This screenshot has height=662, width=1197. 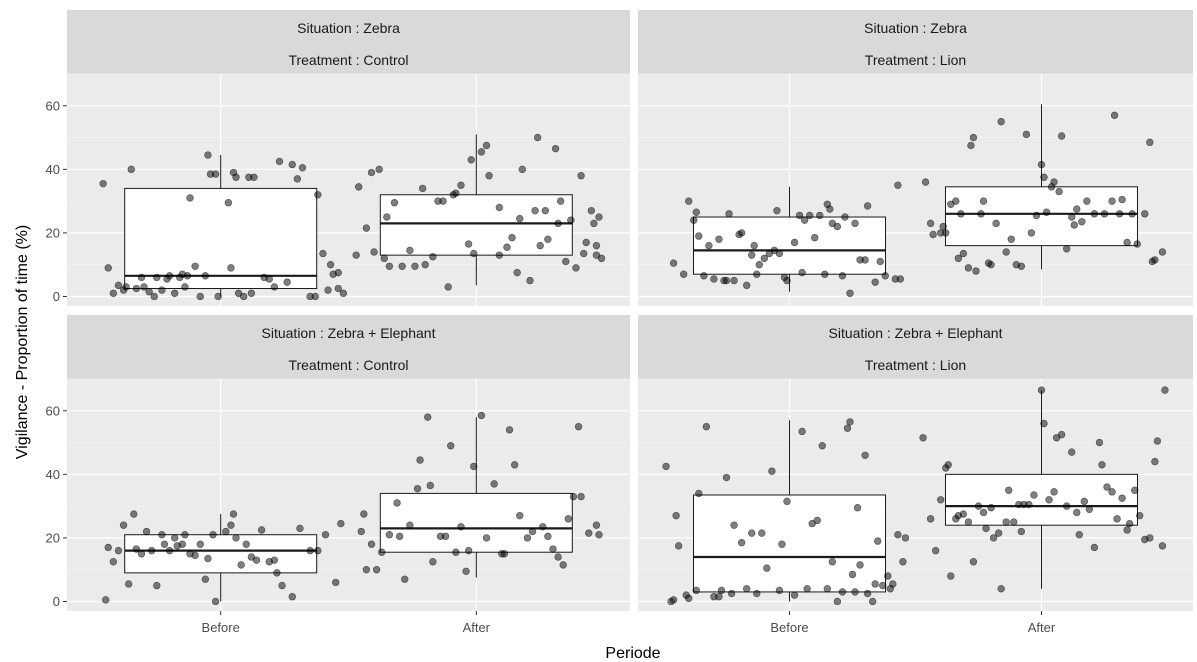 I want to click on facet-1-y-tick-label: 60, so click(x=53, y=105).